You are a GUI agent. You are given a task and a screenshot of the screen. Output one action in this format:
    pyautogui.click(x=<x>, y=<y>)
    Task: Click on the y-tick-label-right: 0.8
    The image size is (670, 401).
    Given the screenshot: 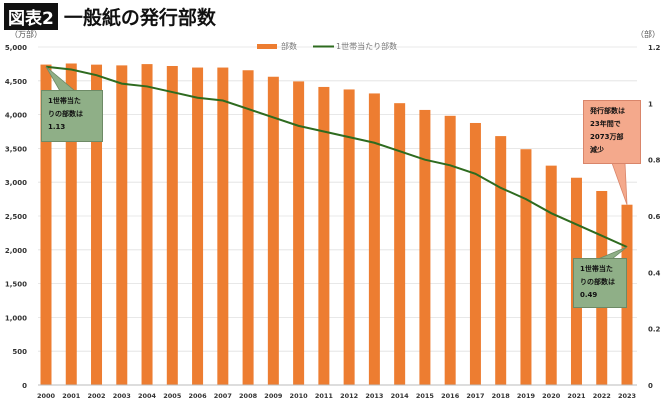 What is the action you would take?
    pyautogui.click(x=654, y=161)
    